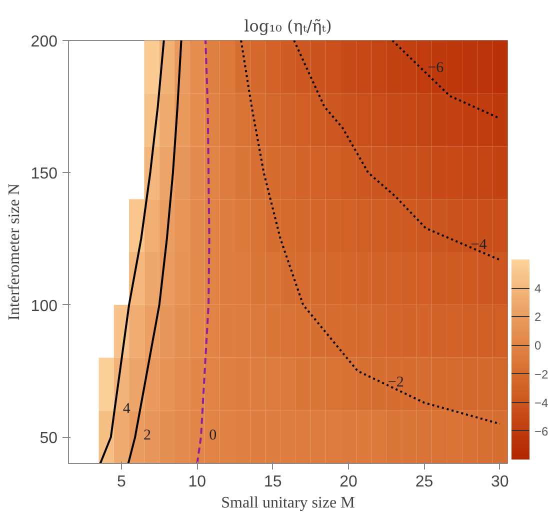  What do you see at coordinates (213, 435) in the screenshot?
I see `annotation: 0` at bounding box center [213, 435].